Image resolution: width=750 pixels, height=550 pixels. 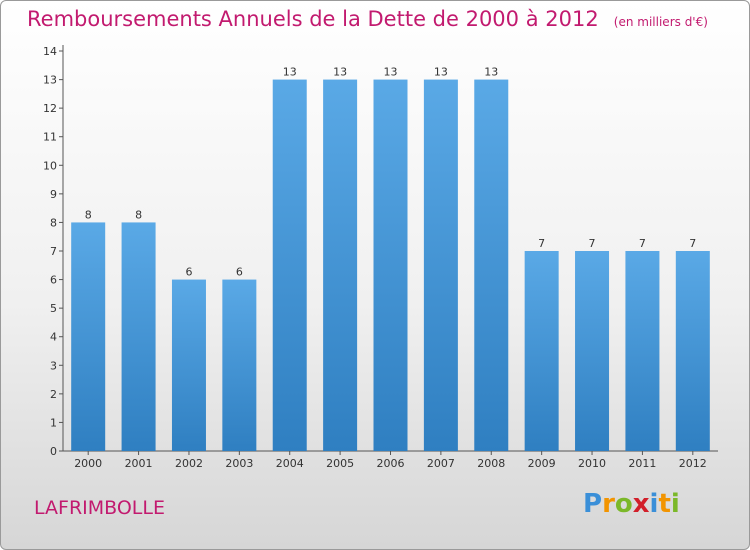 I want to click on logo-letter: t, so click(x=664, y=504).